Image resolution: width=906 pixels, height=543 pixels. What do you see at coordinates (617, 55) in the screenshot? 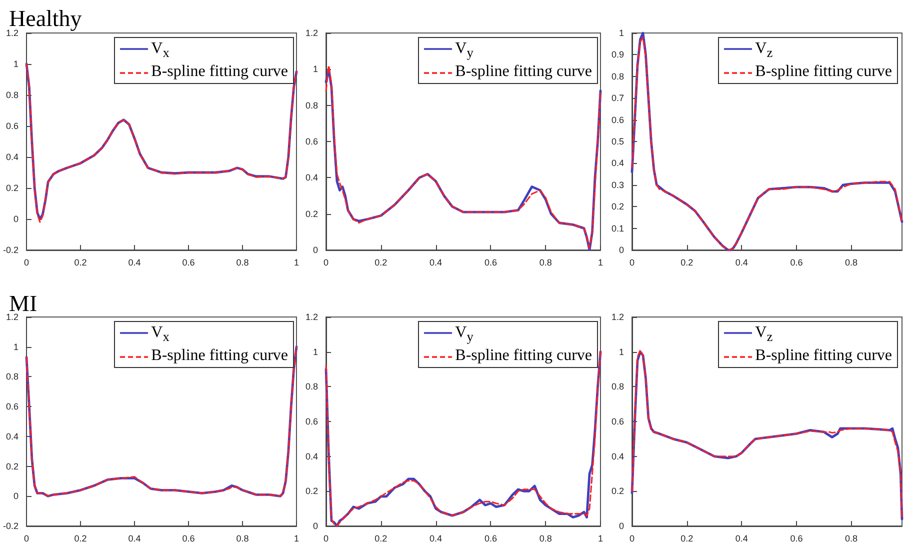
I see `y-tick-label: 0.9` at bounding box center [617, 55].